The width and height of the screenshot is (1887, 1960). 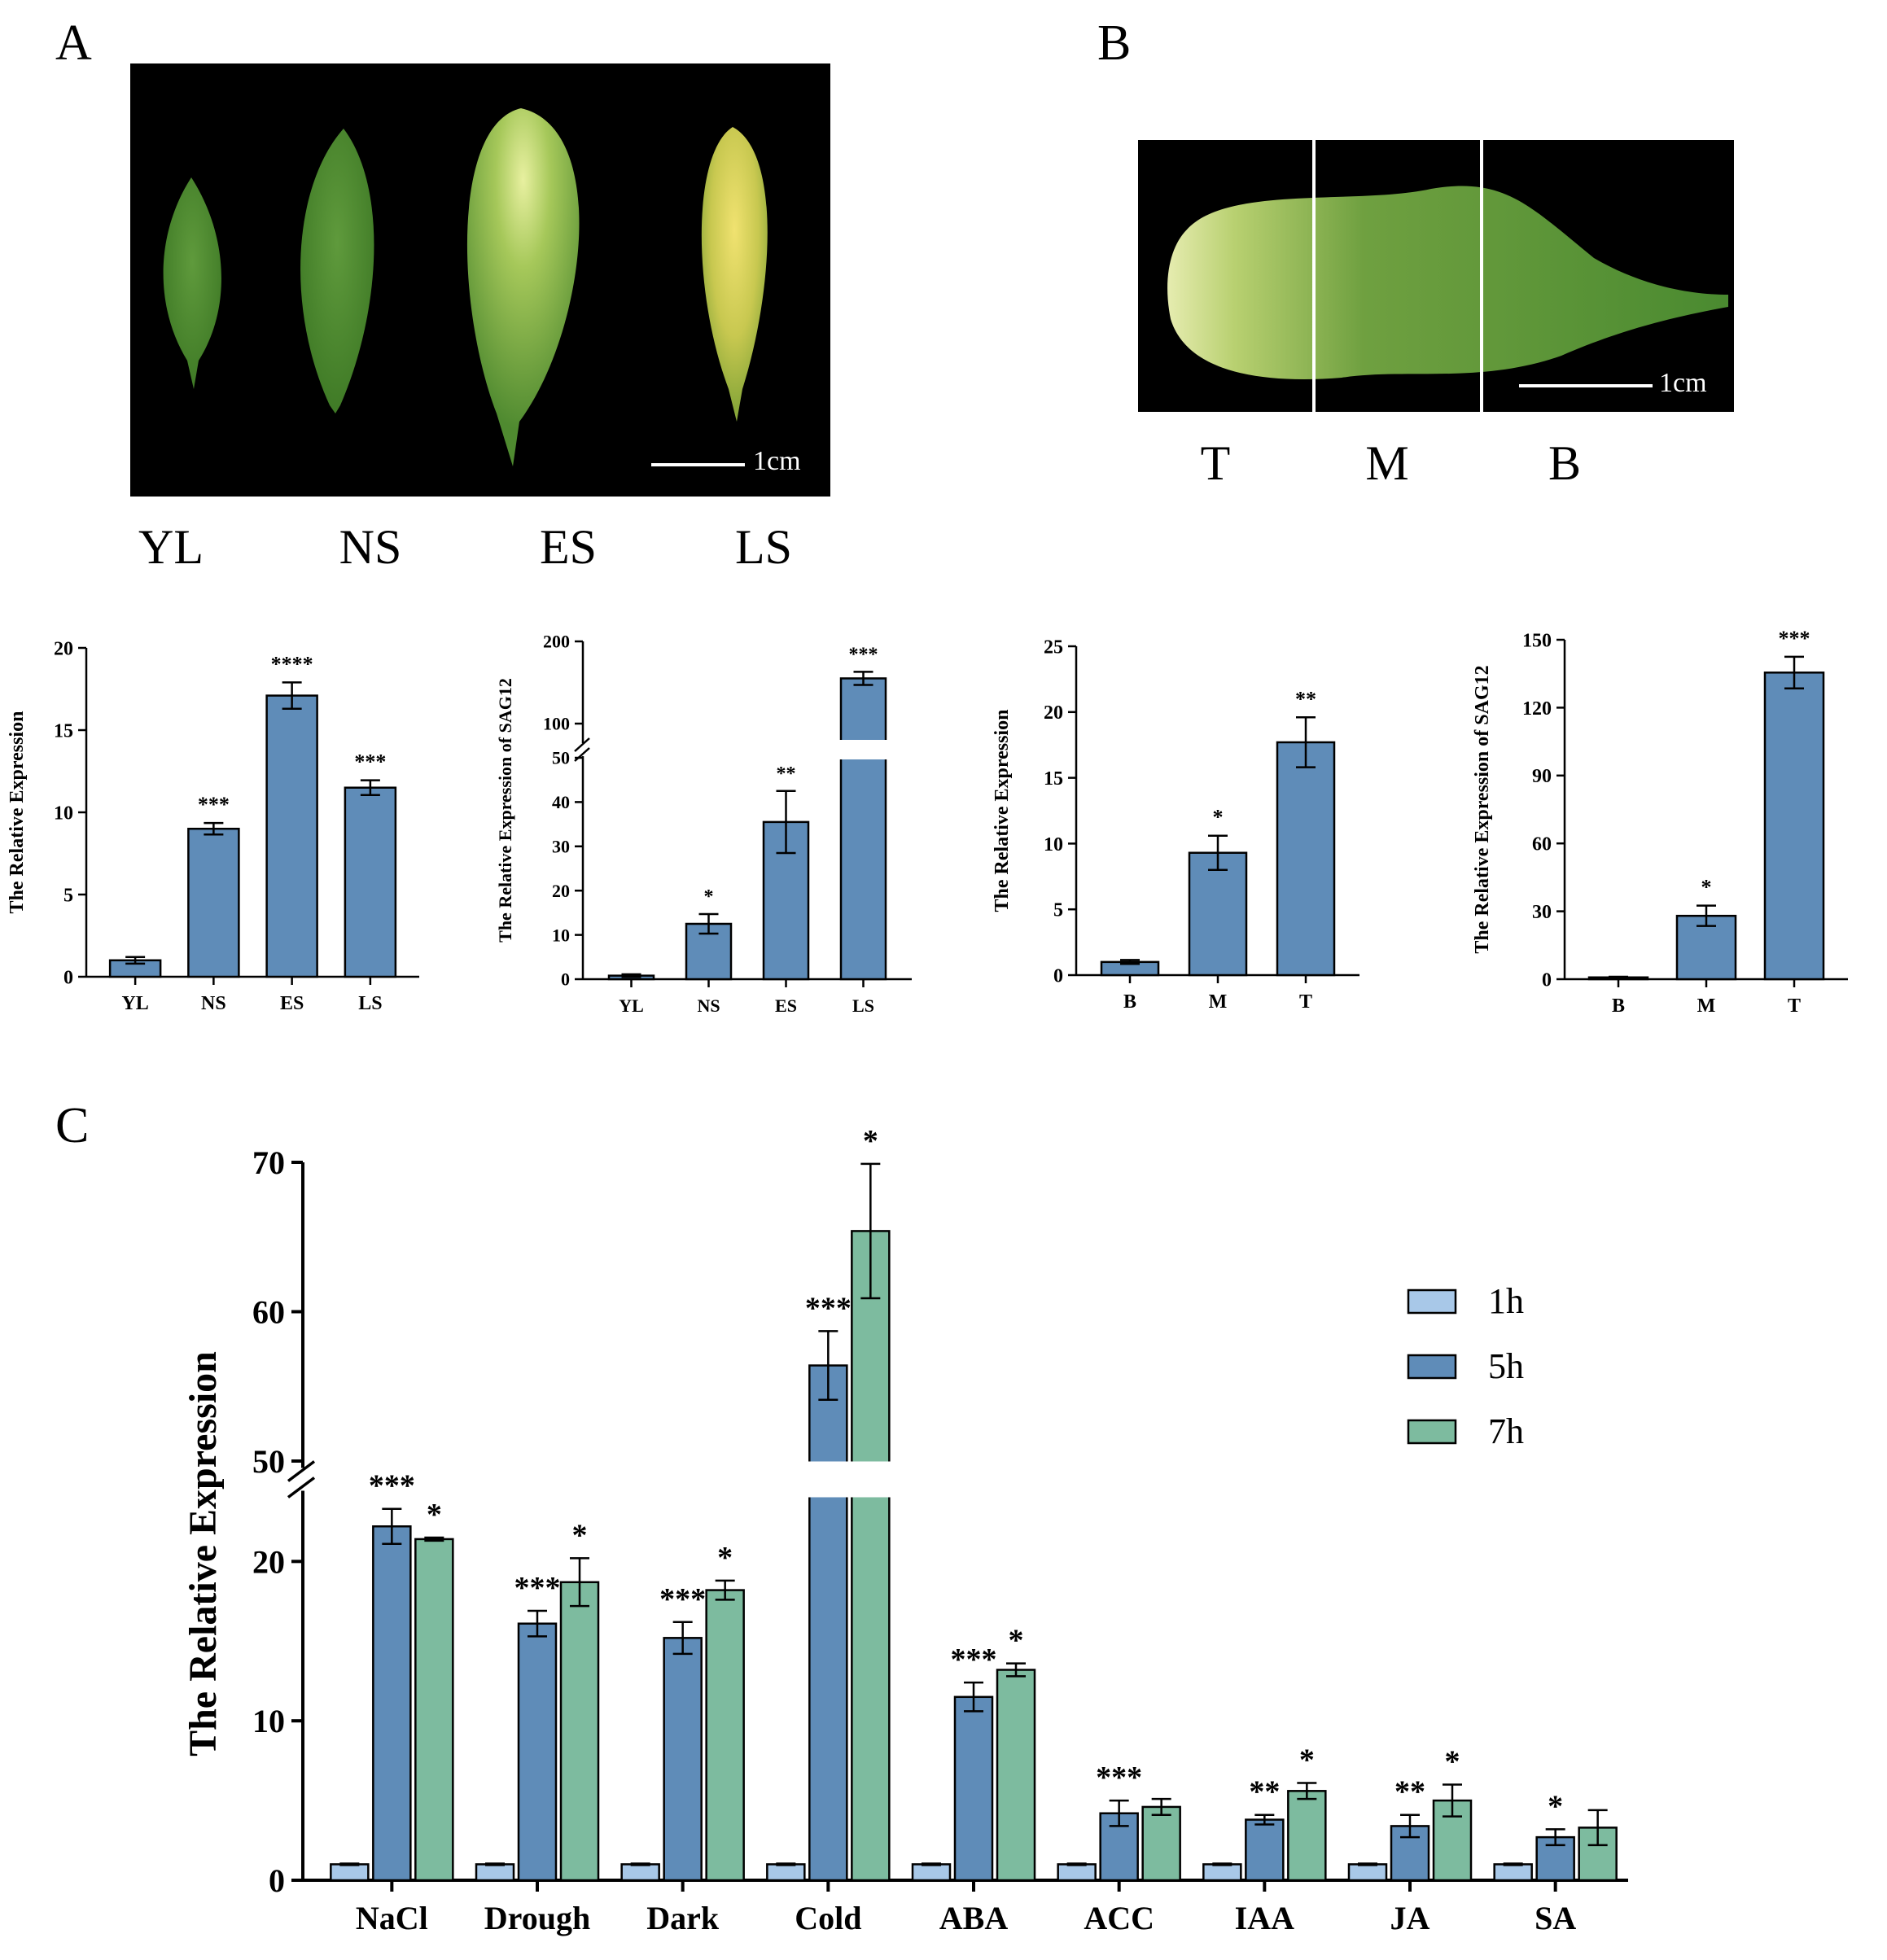 What do you see at coordinates (556, 724) in the screenshot?
I see `y-tick-label: 100` at bounding box center [556, 724].